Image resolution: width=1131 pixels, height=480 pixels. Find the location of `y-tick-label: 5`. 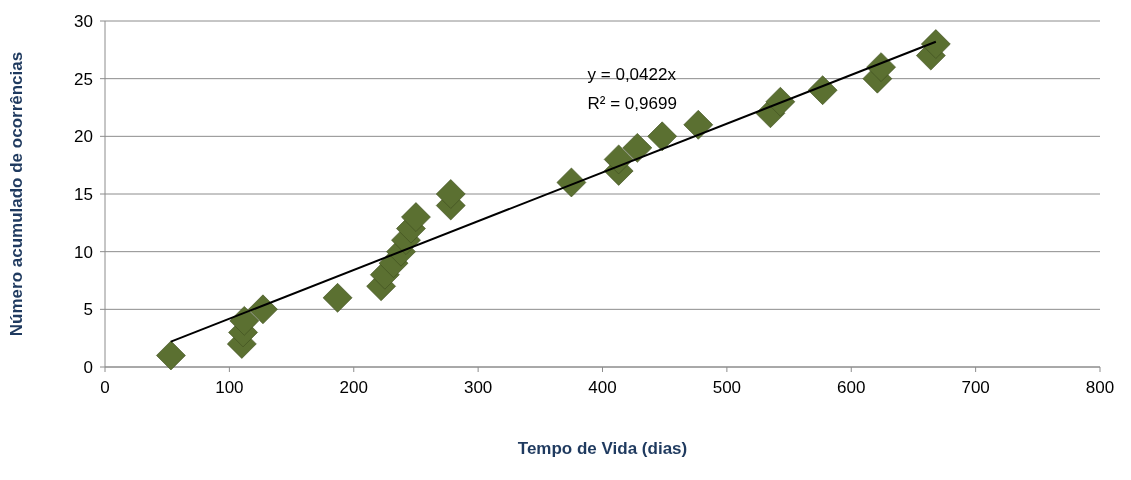

y-tick-label: 5 is located at coordinates (88, 310).